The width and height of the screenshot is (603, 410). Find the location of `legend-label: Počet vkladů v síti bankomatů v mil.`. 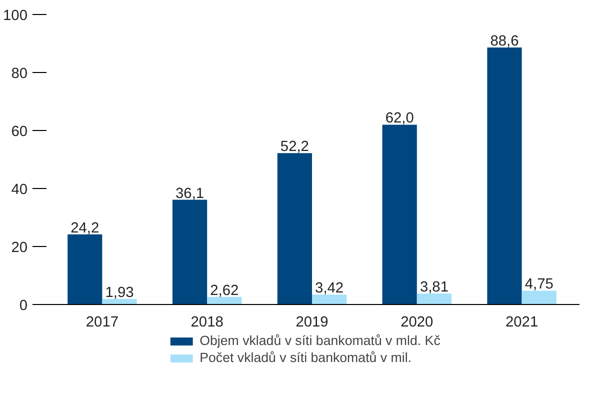

legend-label: Počet vkladů v síti bankomatů v mil. is located at coordinates (306, 357).